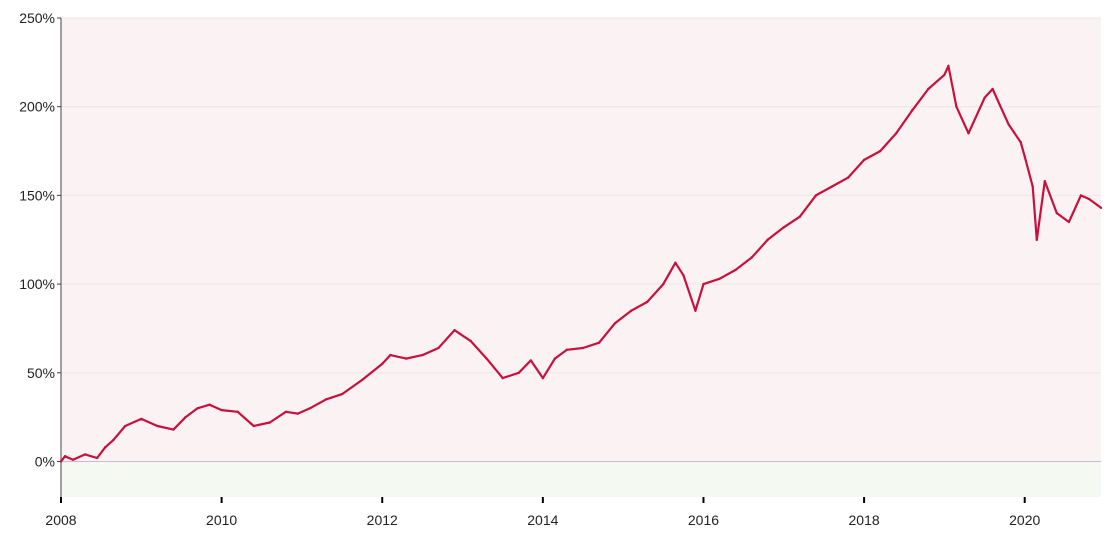 The height and width of the screenshot is (545, 1107). I want to click on y-axis-ticks: 0% 50% 100% 150% 200% 250%, so click(40, 240).